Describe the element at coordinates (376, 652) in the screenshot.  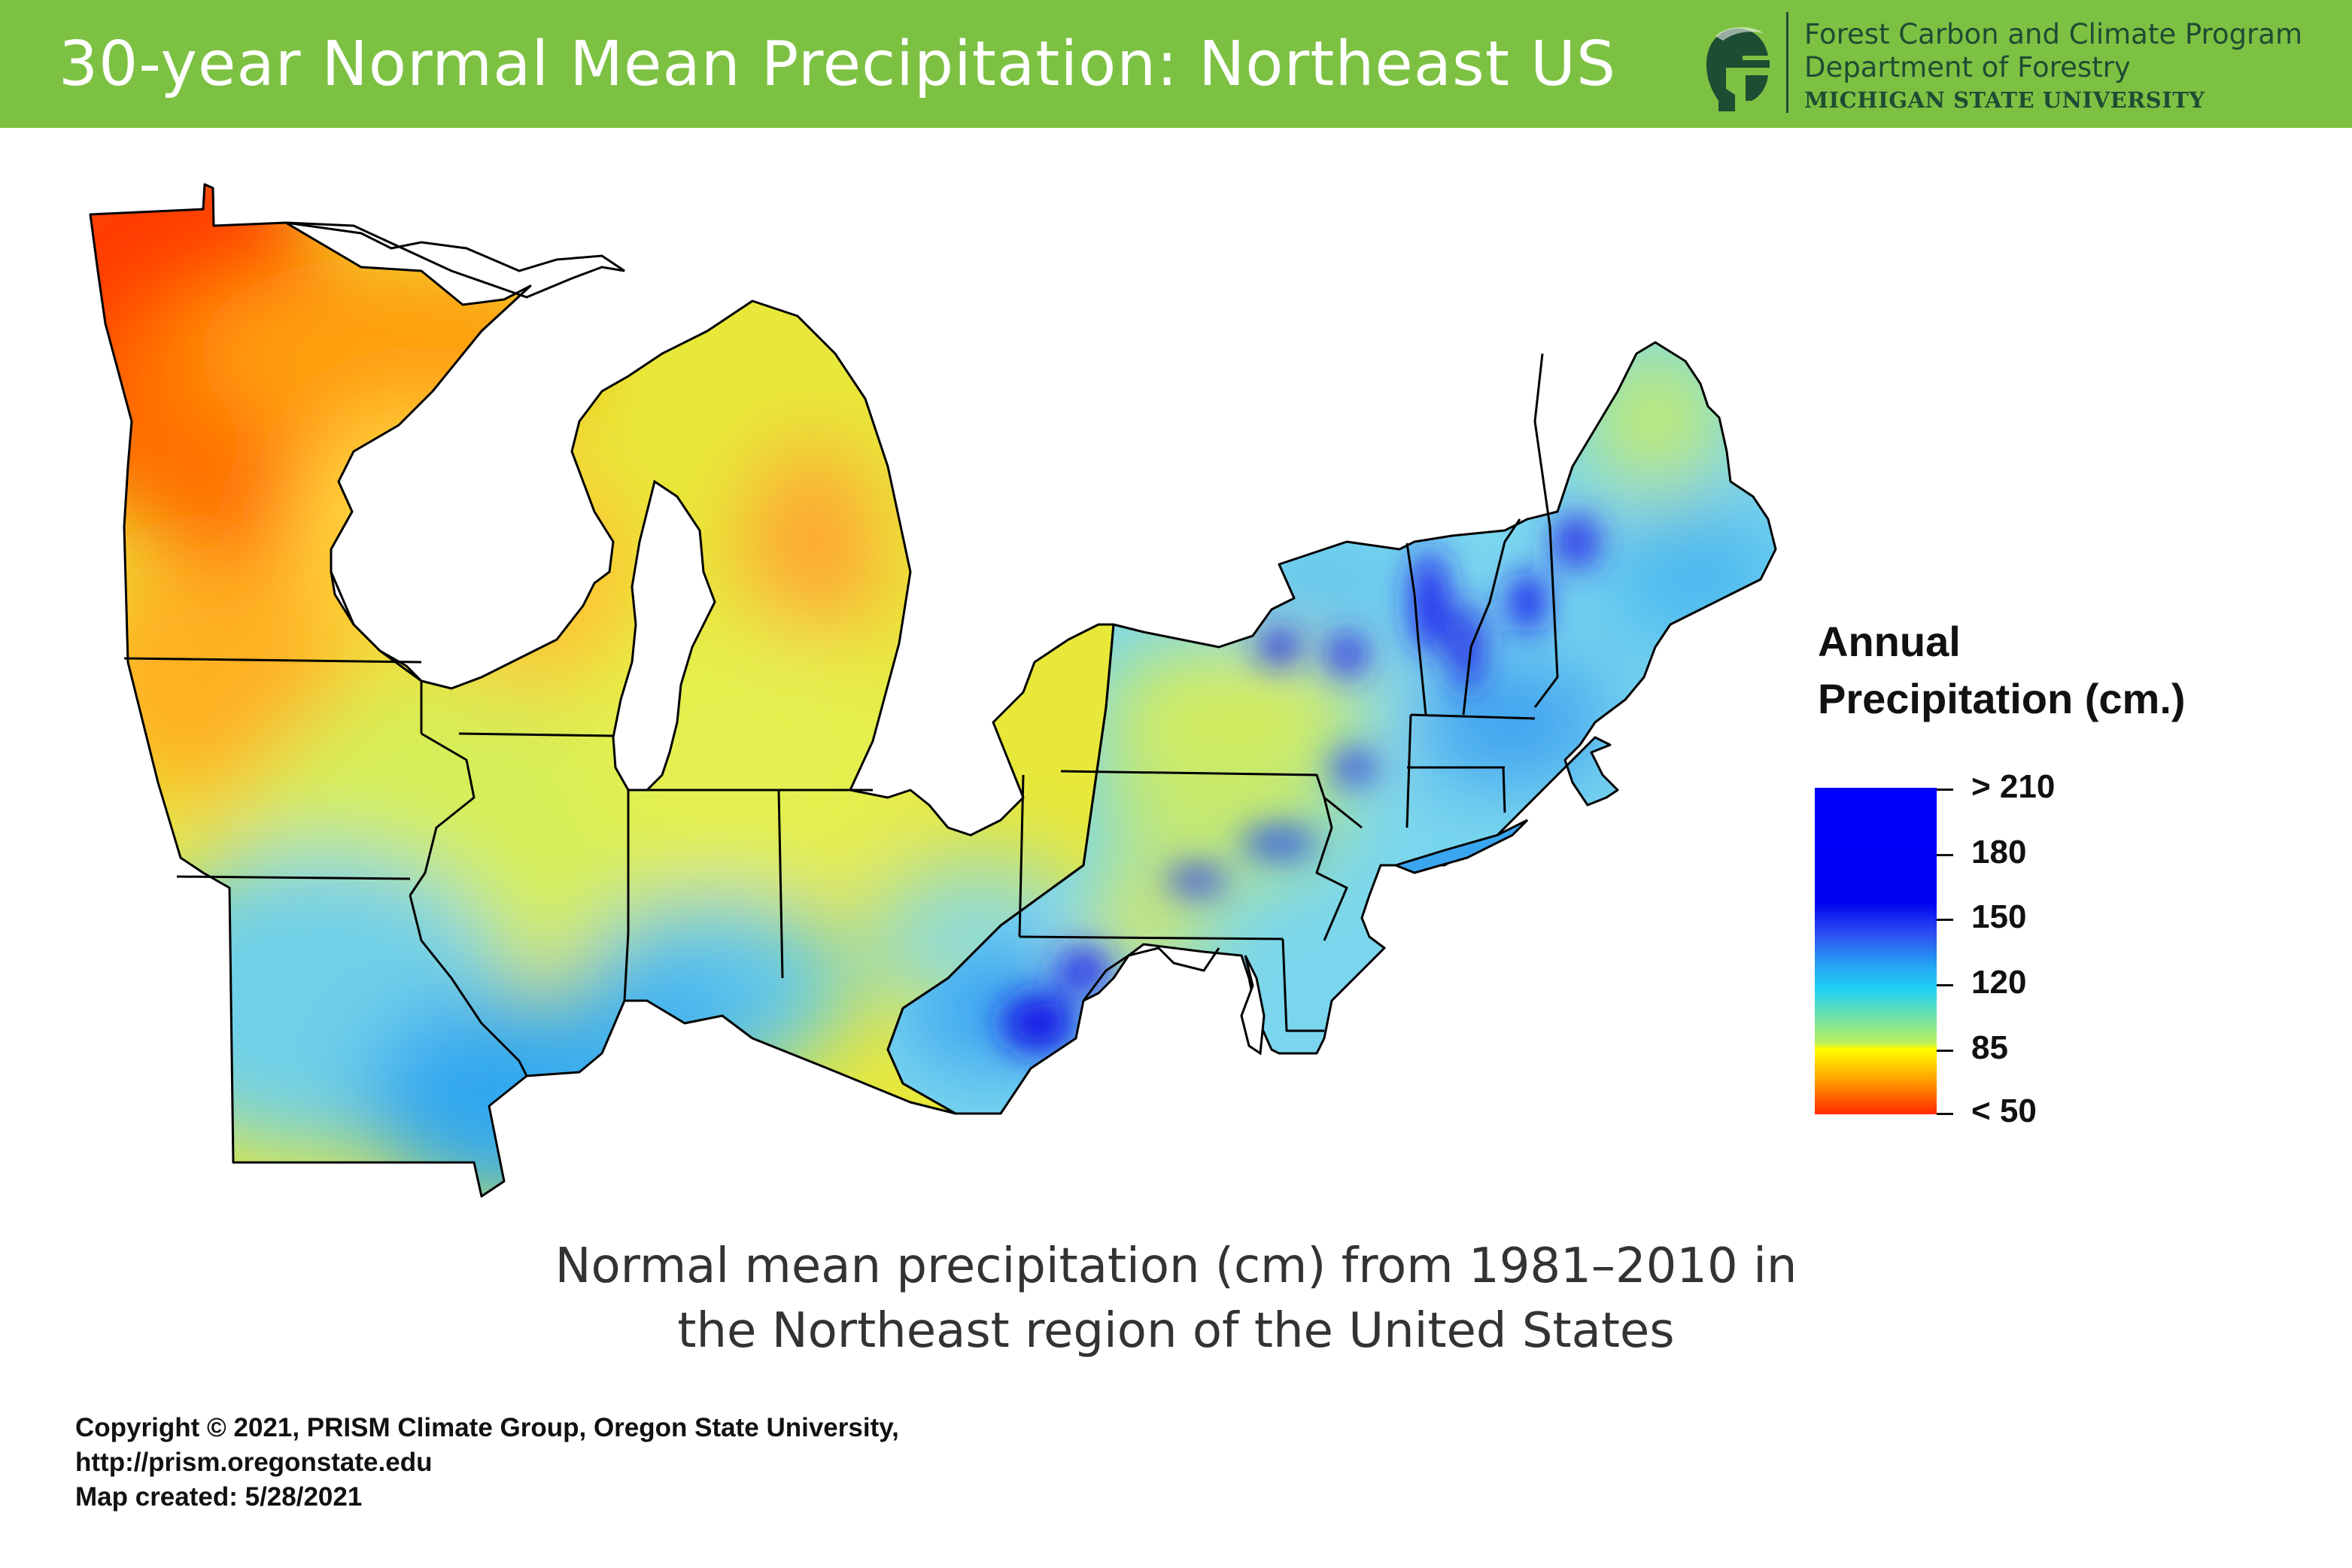
I see `border-mn-wi` at that location.